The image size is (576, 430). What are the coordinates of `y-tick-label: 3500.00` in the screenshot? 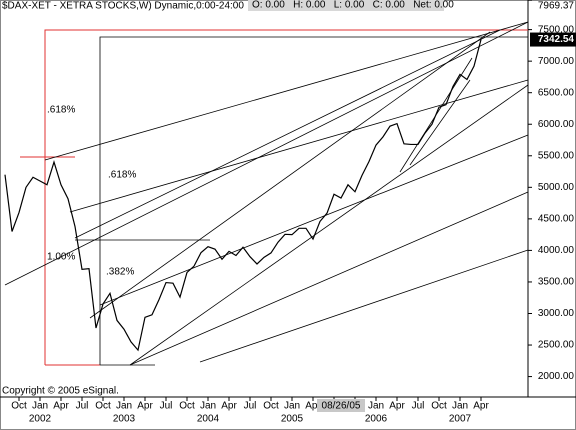 It's located at (556, 282).